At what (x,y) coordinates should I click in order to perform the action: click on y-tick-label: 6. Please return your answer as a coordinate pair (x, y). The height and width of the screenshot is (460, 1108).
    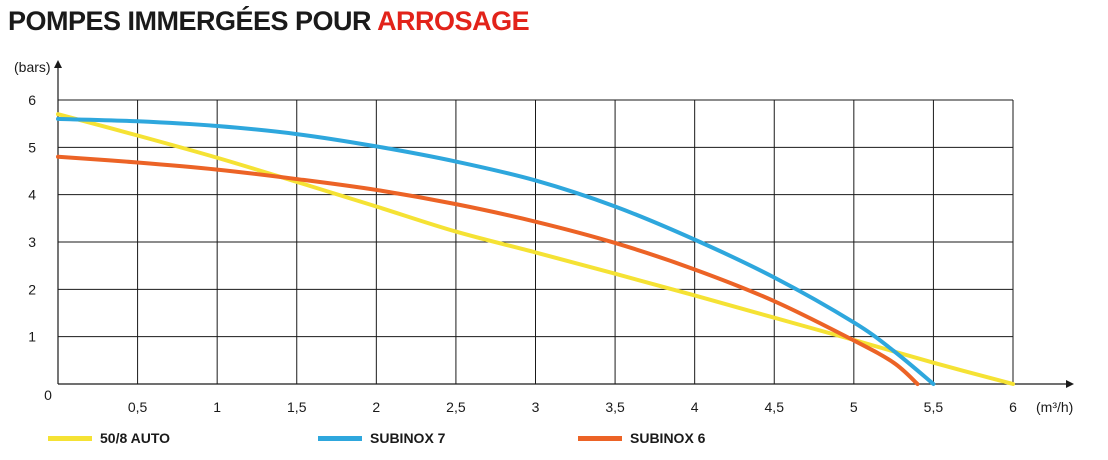
    Looking at the image, I should click on (32, 100).